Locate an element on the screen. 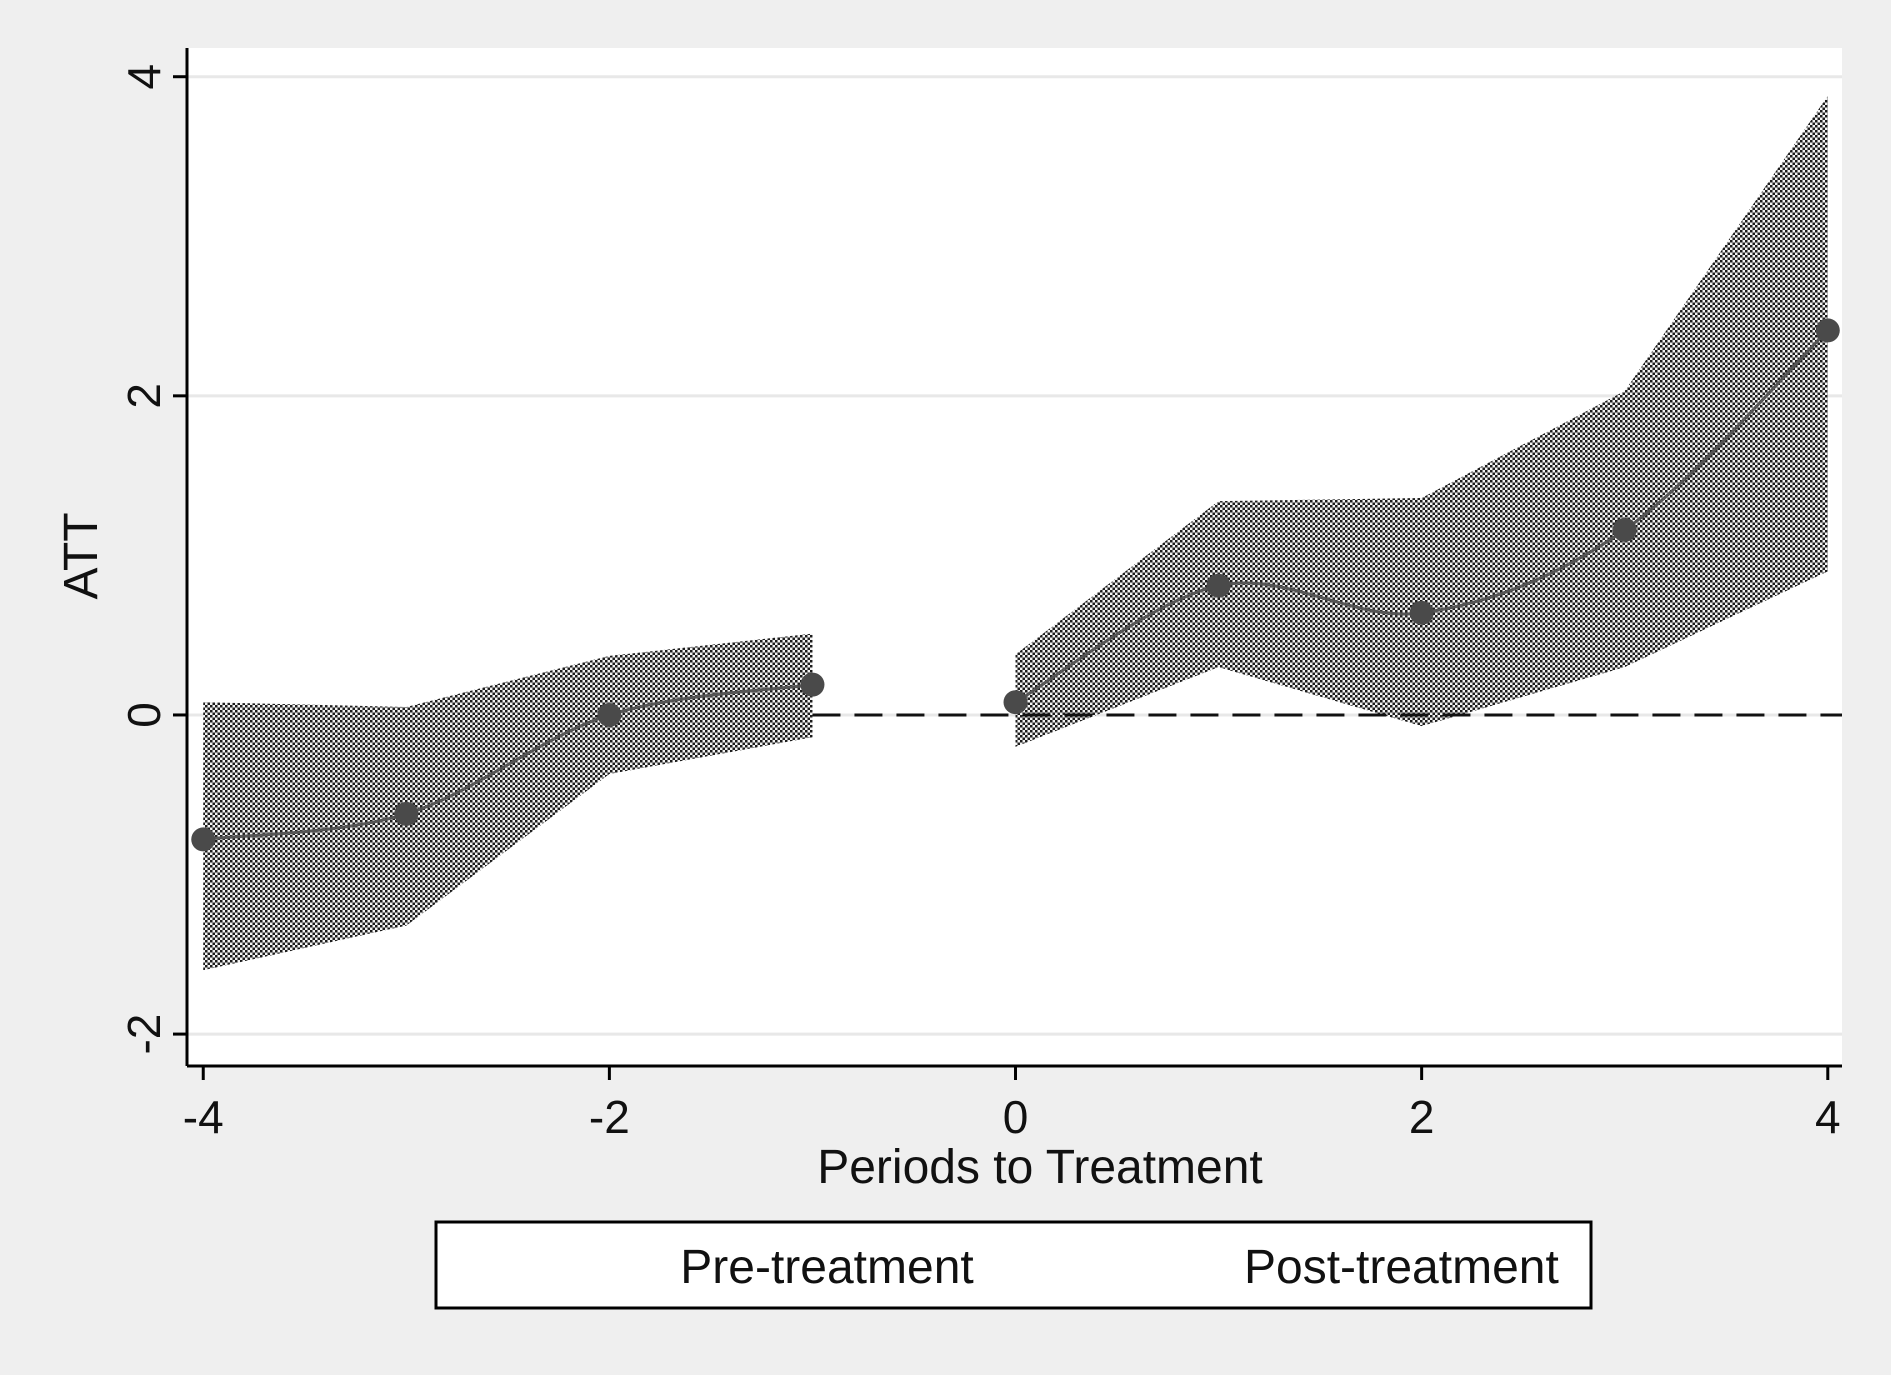  series-line is located at coordinates (508, 762).